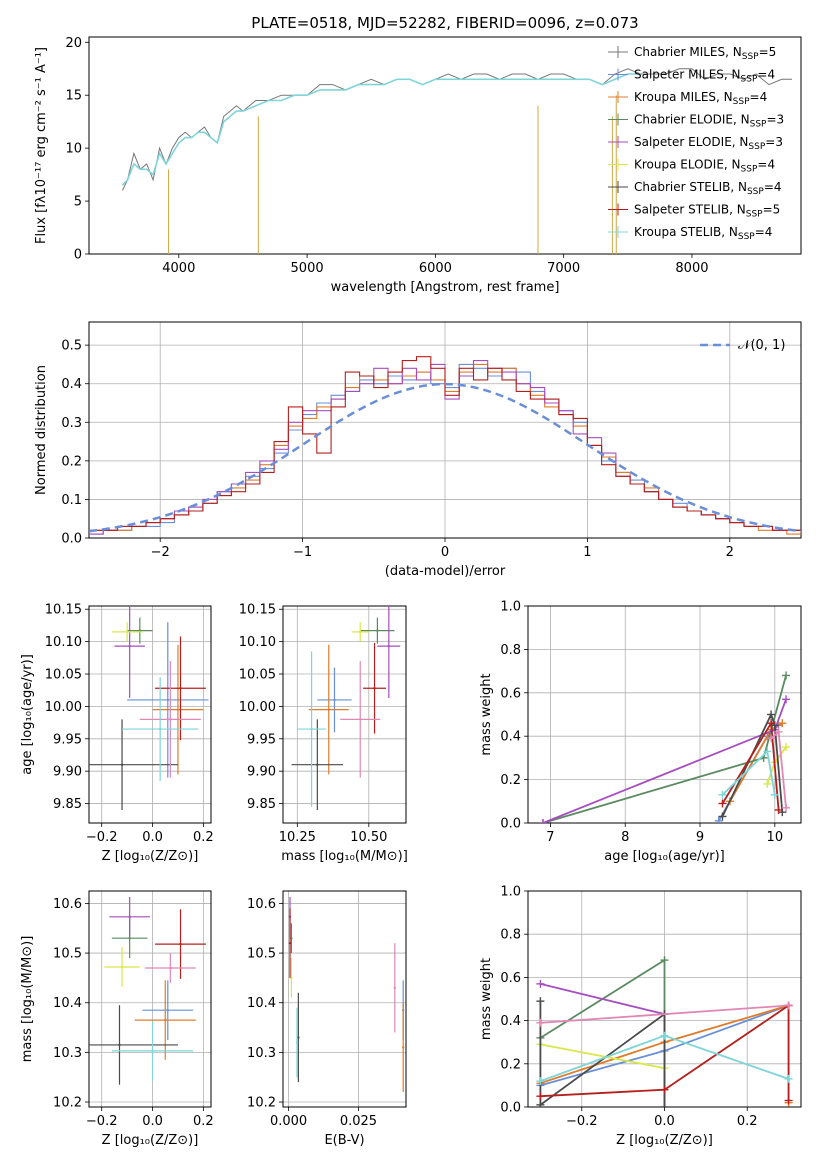 This screenshot has width=819, height=1170. What do you see at coordinates (563, 268) in the screenshot?
I see `x-tick-label: 7000` at bounding box center [563, 268].